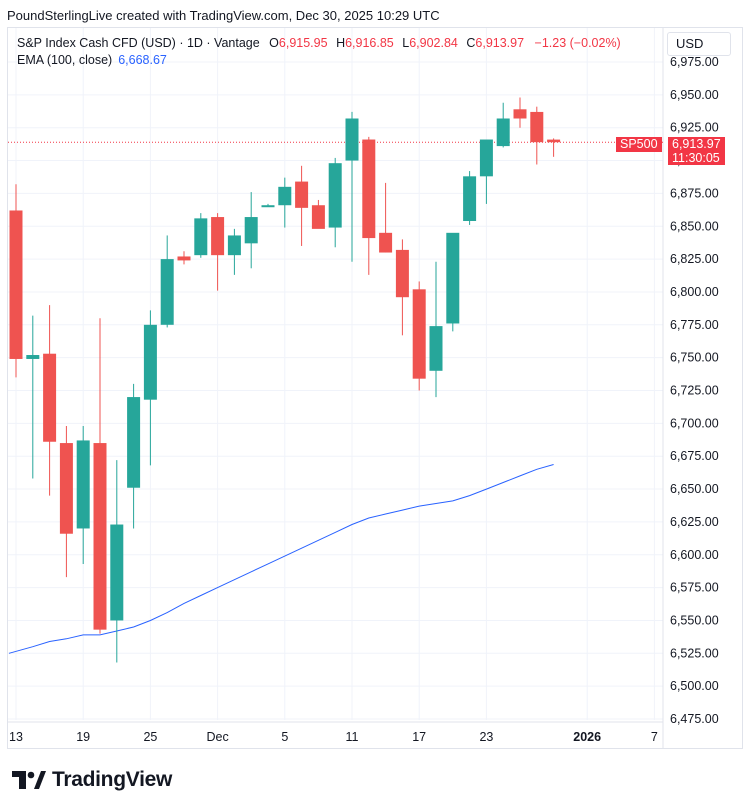  What do you see at coordinates (694, 555) in the screenshot?
I see `y-tick-label: 6,600.00` at bounding box center [694, 555].